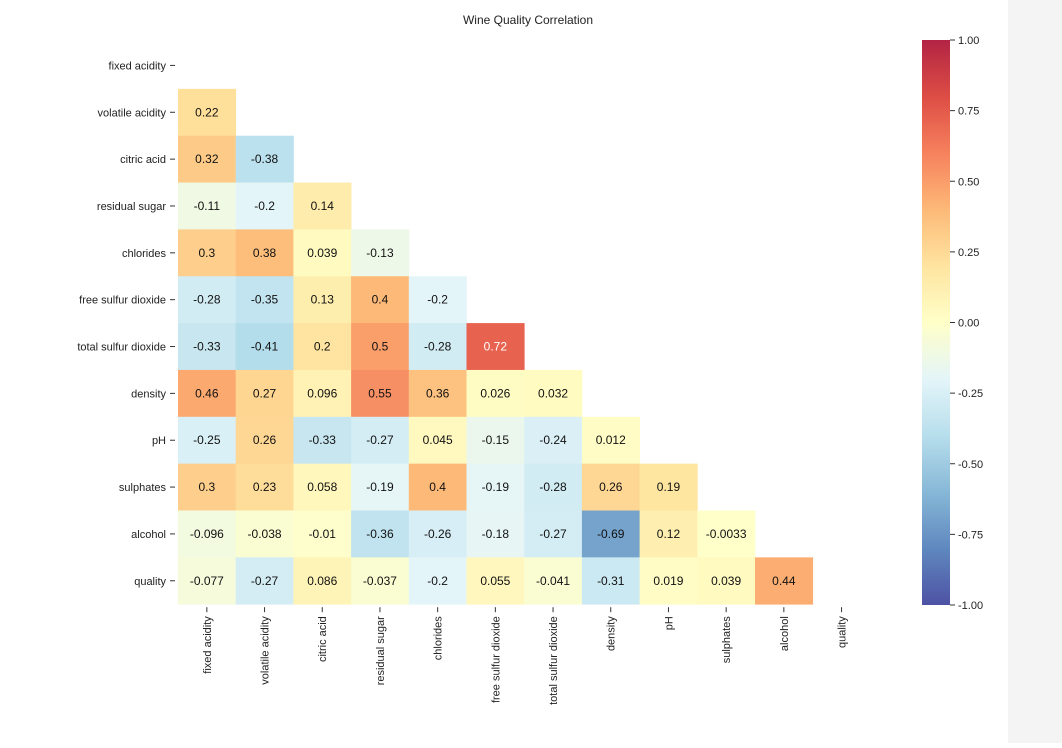 This screenshot has height=748, width=1062. Describe the element at coordinates (323, 206) in the screenshot. I see `cell-value-label: 0.14` at that location.